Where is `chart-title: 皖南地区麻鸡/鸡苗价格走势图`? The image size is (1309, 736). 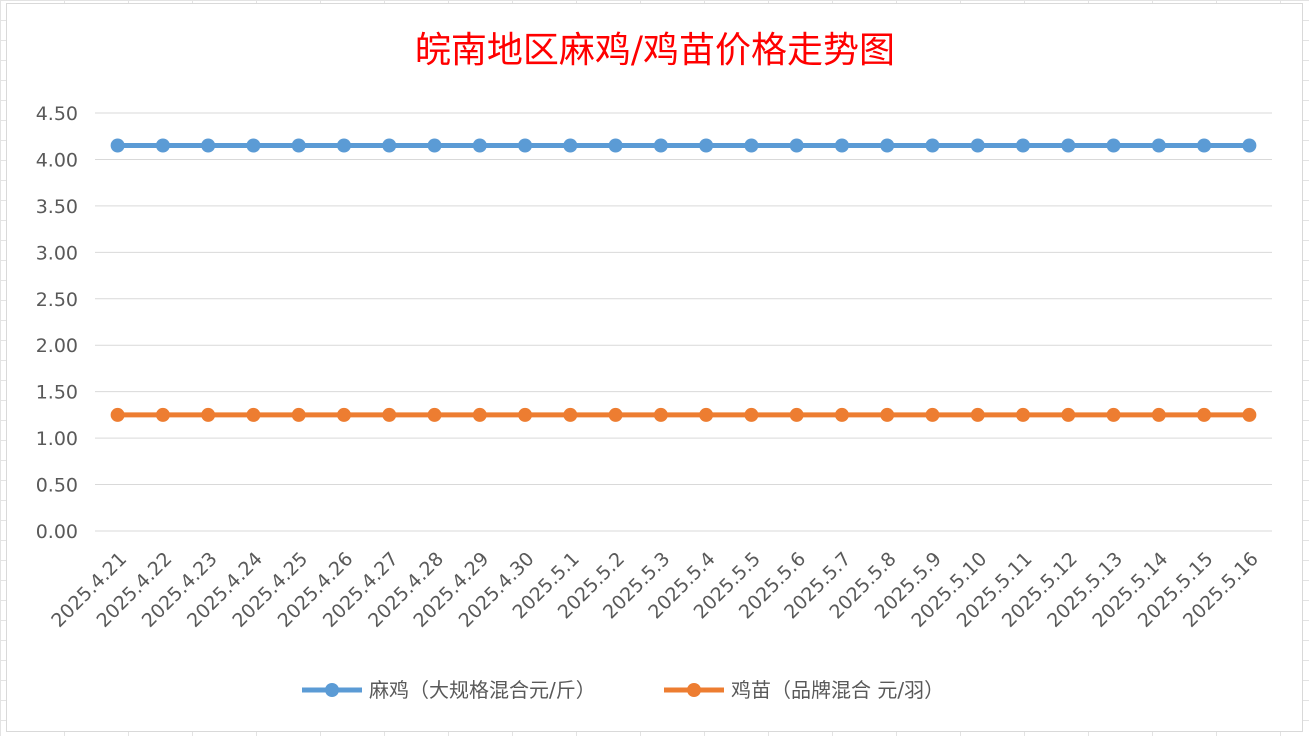 chart-title: 皖南地区麻鸡/鸡苗价格走势图 is located at coordinates (655, 50).